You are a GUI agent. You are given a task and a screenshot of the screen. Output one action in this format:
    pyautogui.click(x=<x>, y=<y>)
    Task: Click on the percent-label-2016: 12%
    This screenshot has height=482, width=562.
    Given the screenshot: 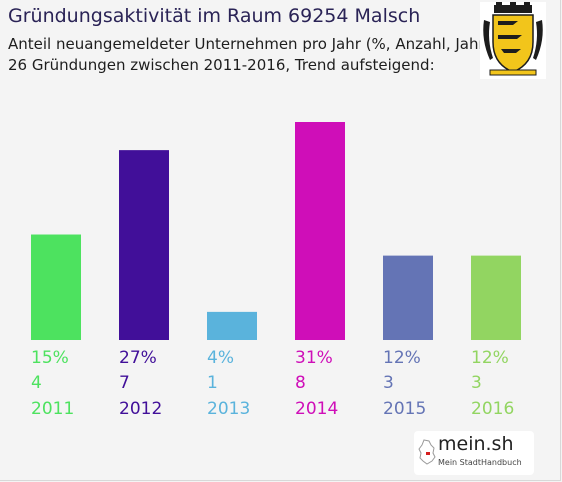 What is the action you would take?
    pyautogui.click(x=490, y=358)
    